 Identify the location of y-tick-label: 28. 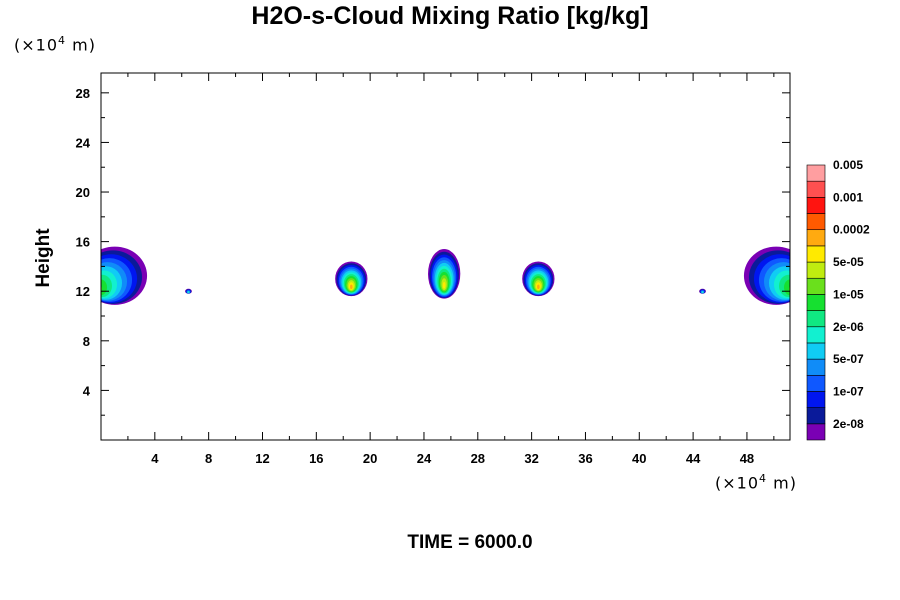
(83, 93).